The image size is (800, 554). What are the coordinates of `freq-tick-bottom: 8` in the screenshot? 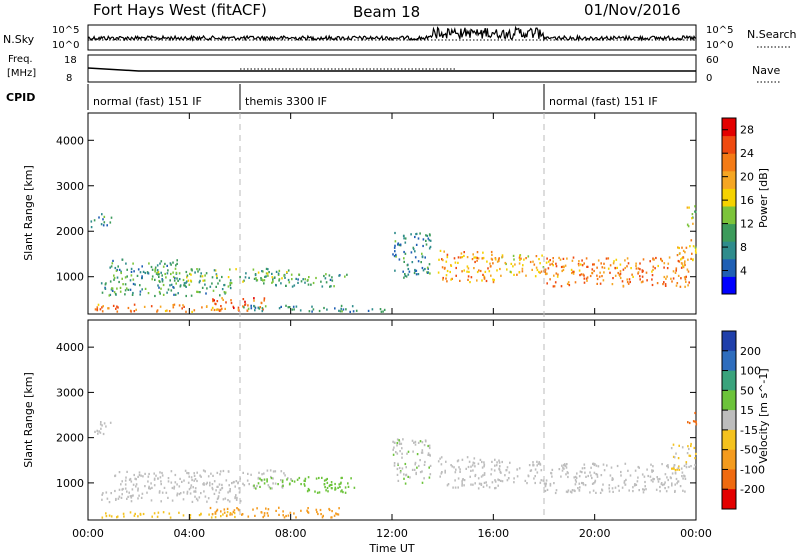 It's located at (69, 78).